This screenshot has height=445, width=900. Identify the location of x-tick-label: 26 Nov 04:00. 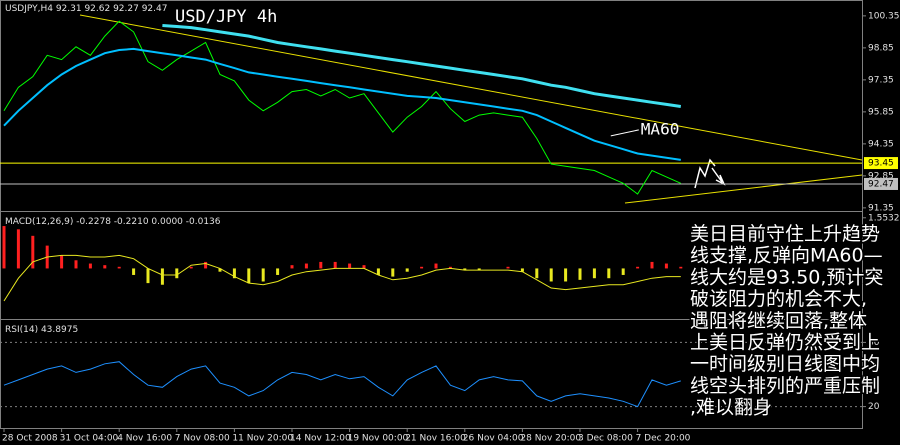
(493, 439).